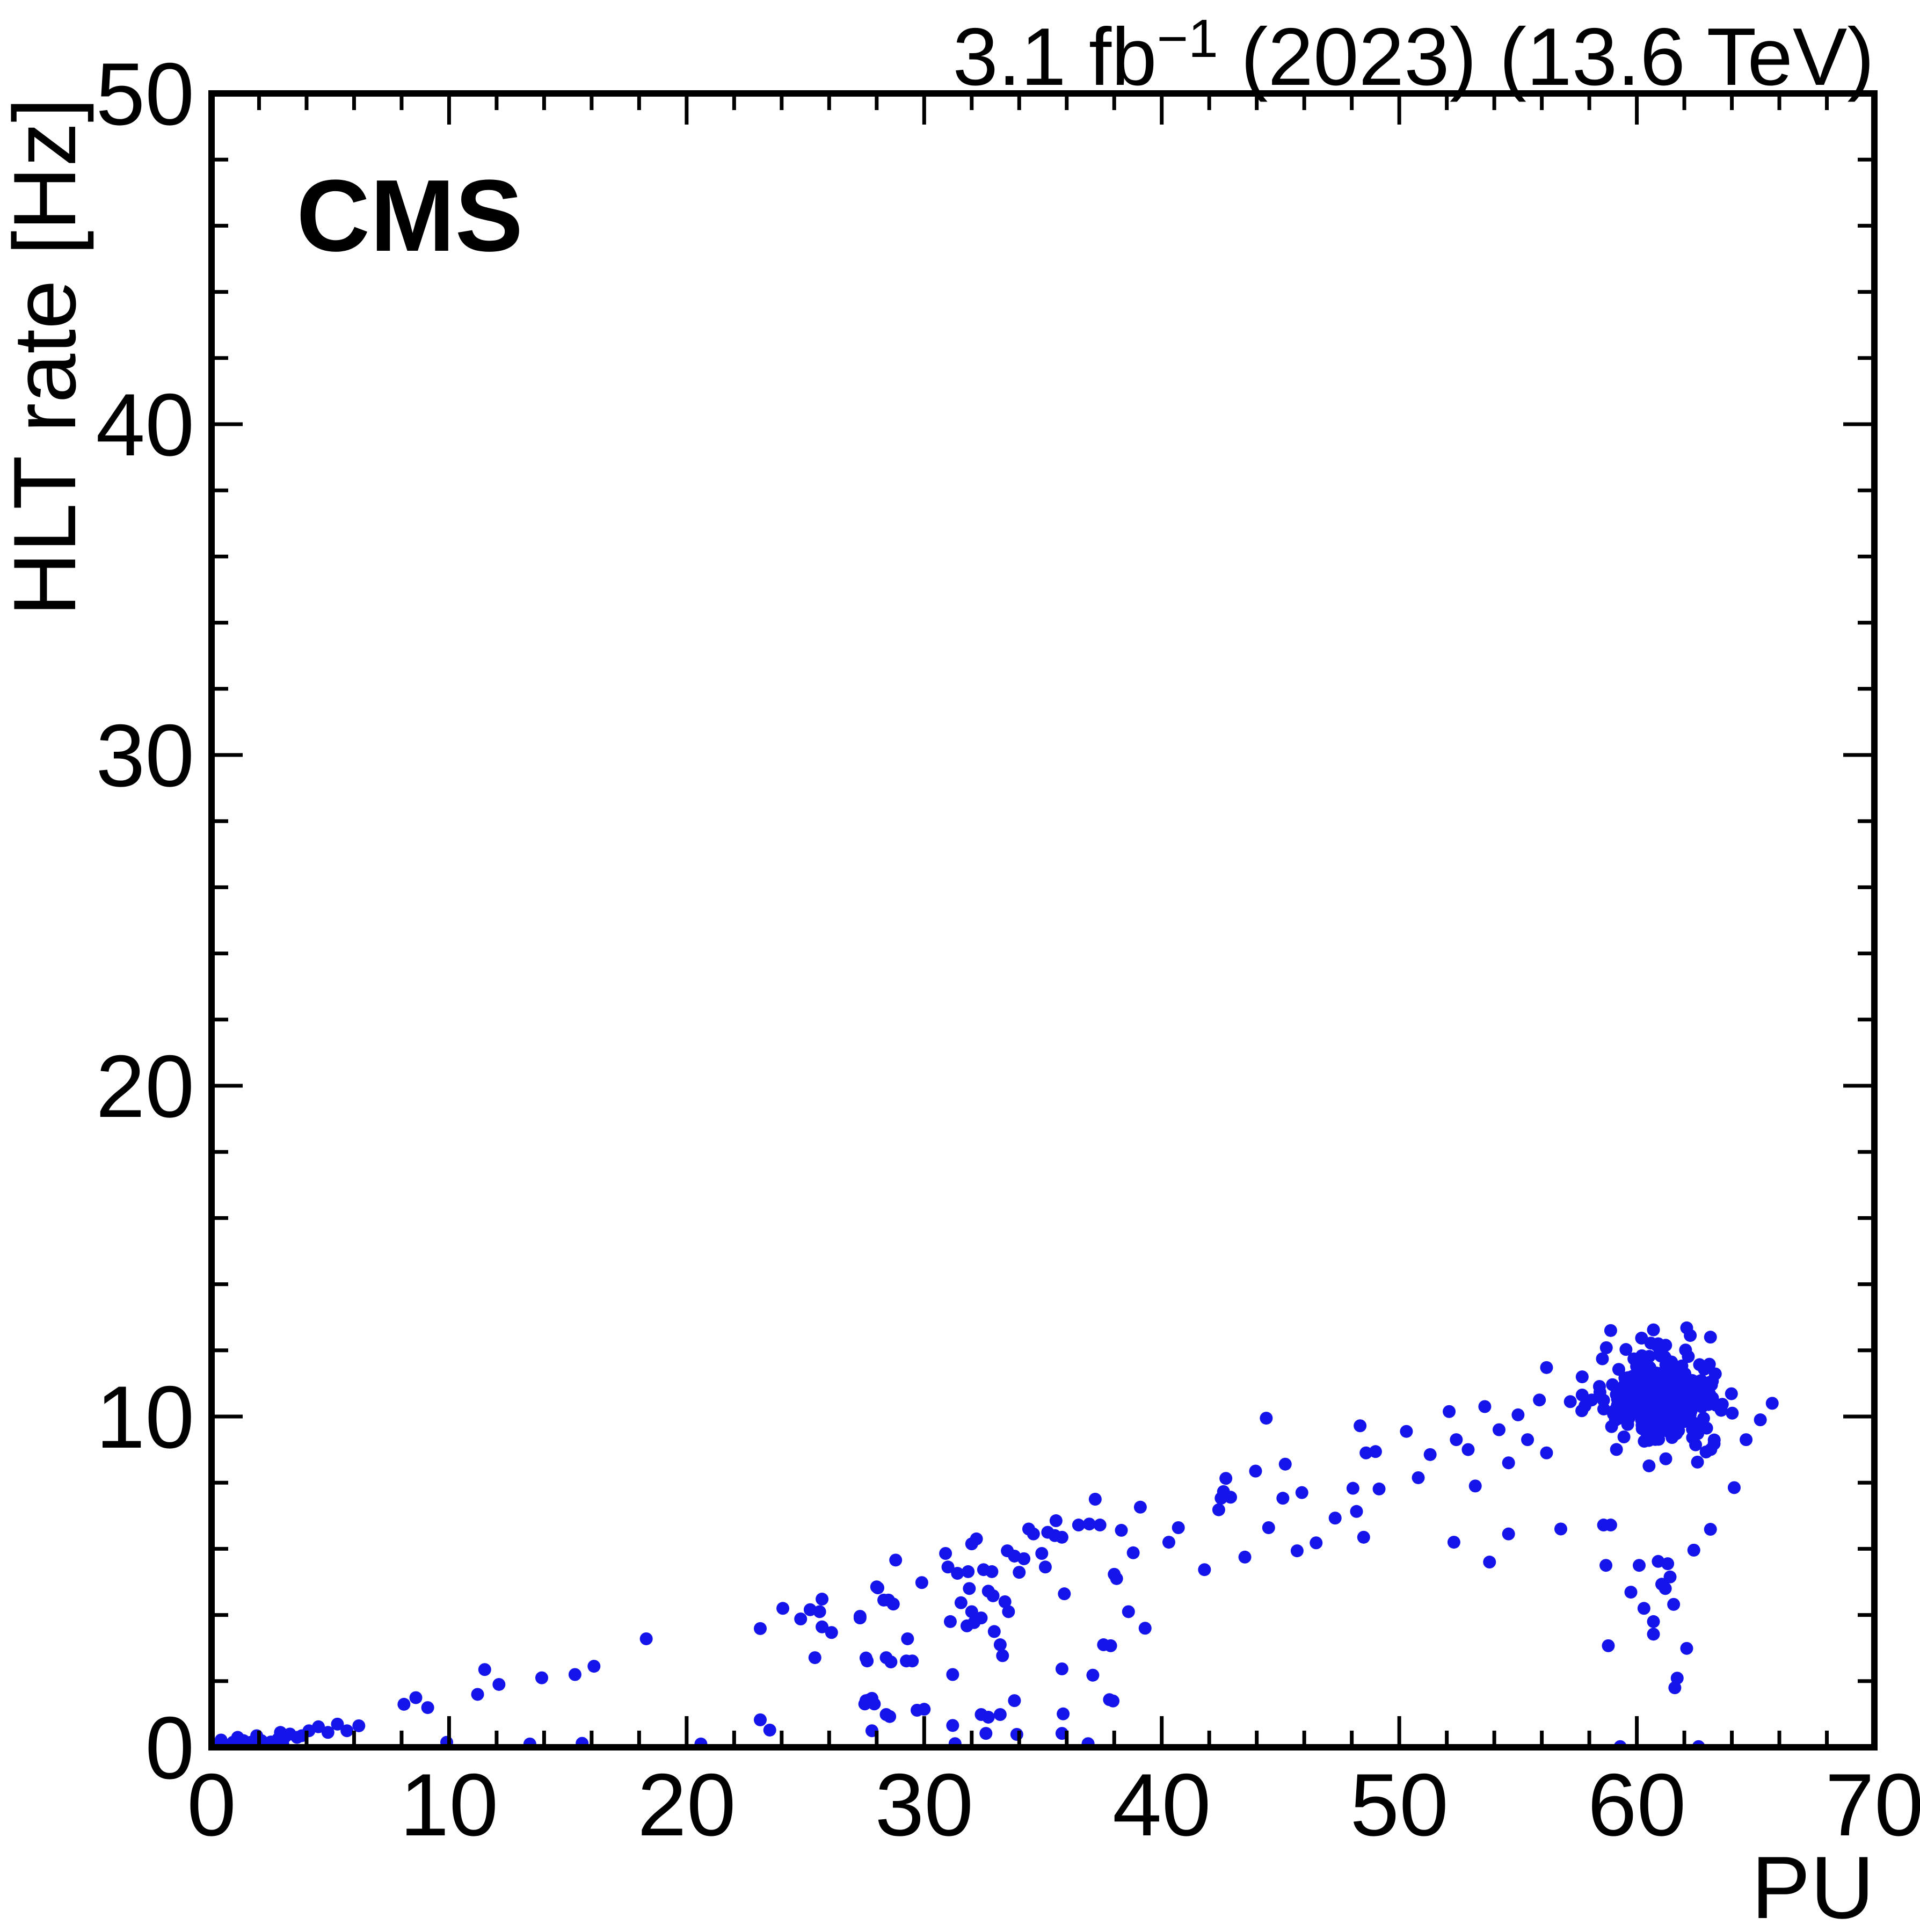 The height and width of the screenshot is (1932, 1920). I want to click on x-axis-title: PU, so click(1812, 1885).